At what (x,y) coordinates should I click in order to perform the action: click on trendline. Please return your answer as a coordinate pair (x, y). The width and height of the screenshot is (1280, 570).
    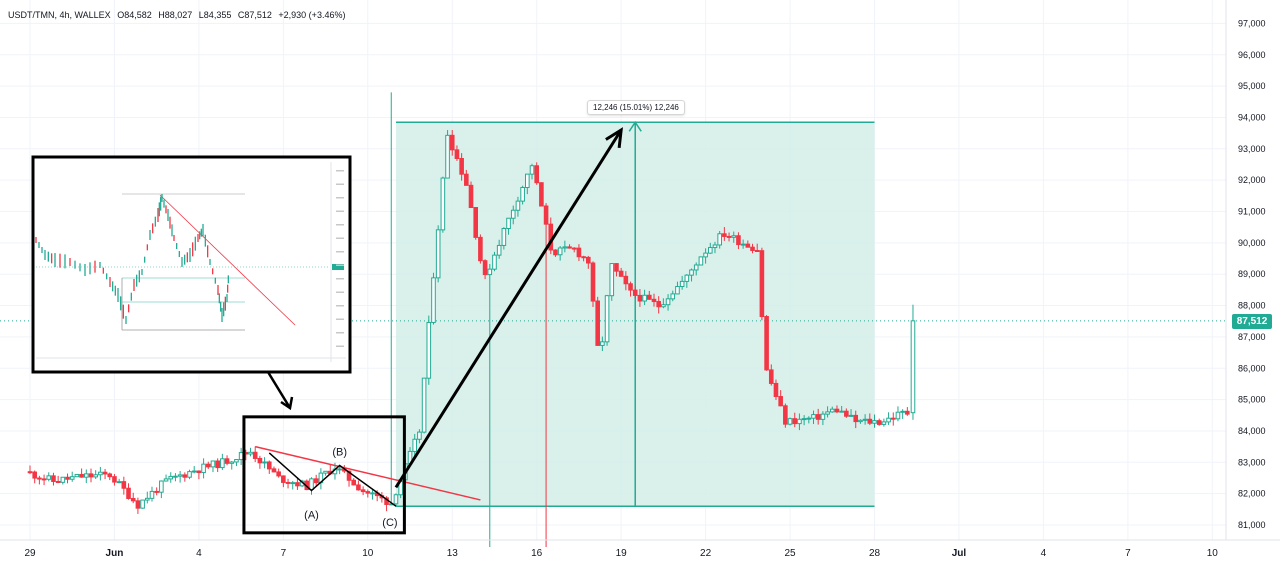
    Looking at the image, I should click on (368, 473).